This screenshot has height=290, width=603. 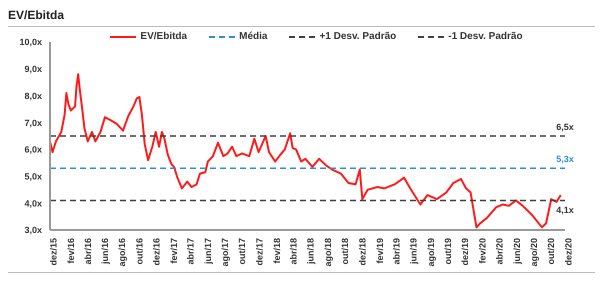 I want to click on x-tick-label: fev/17, so click(x=174, y=251).